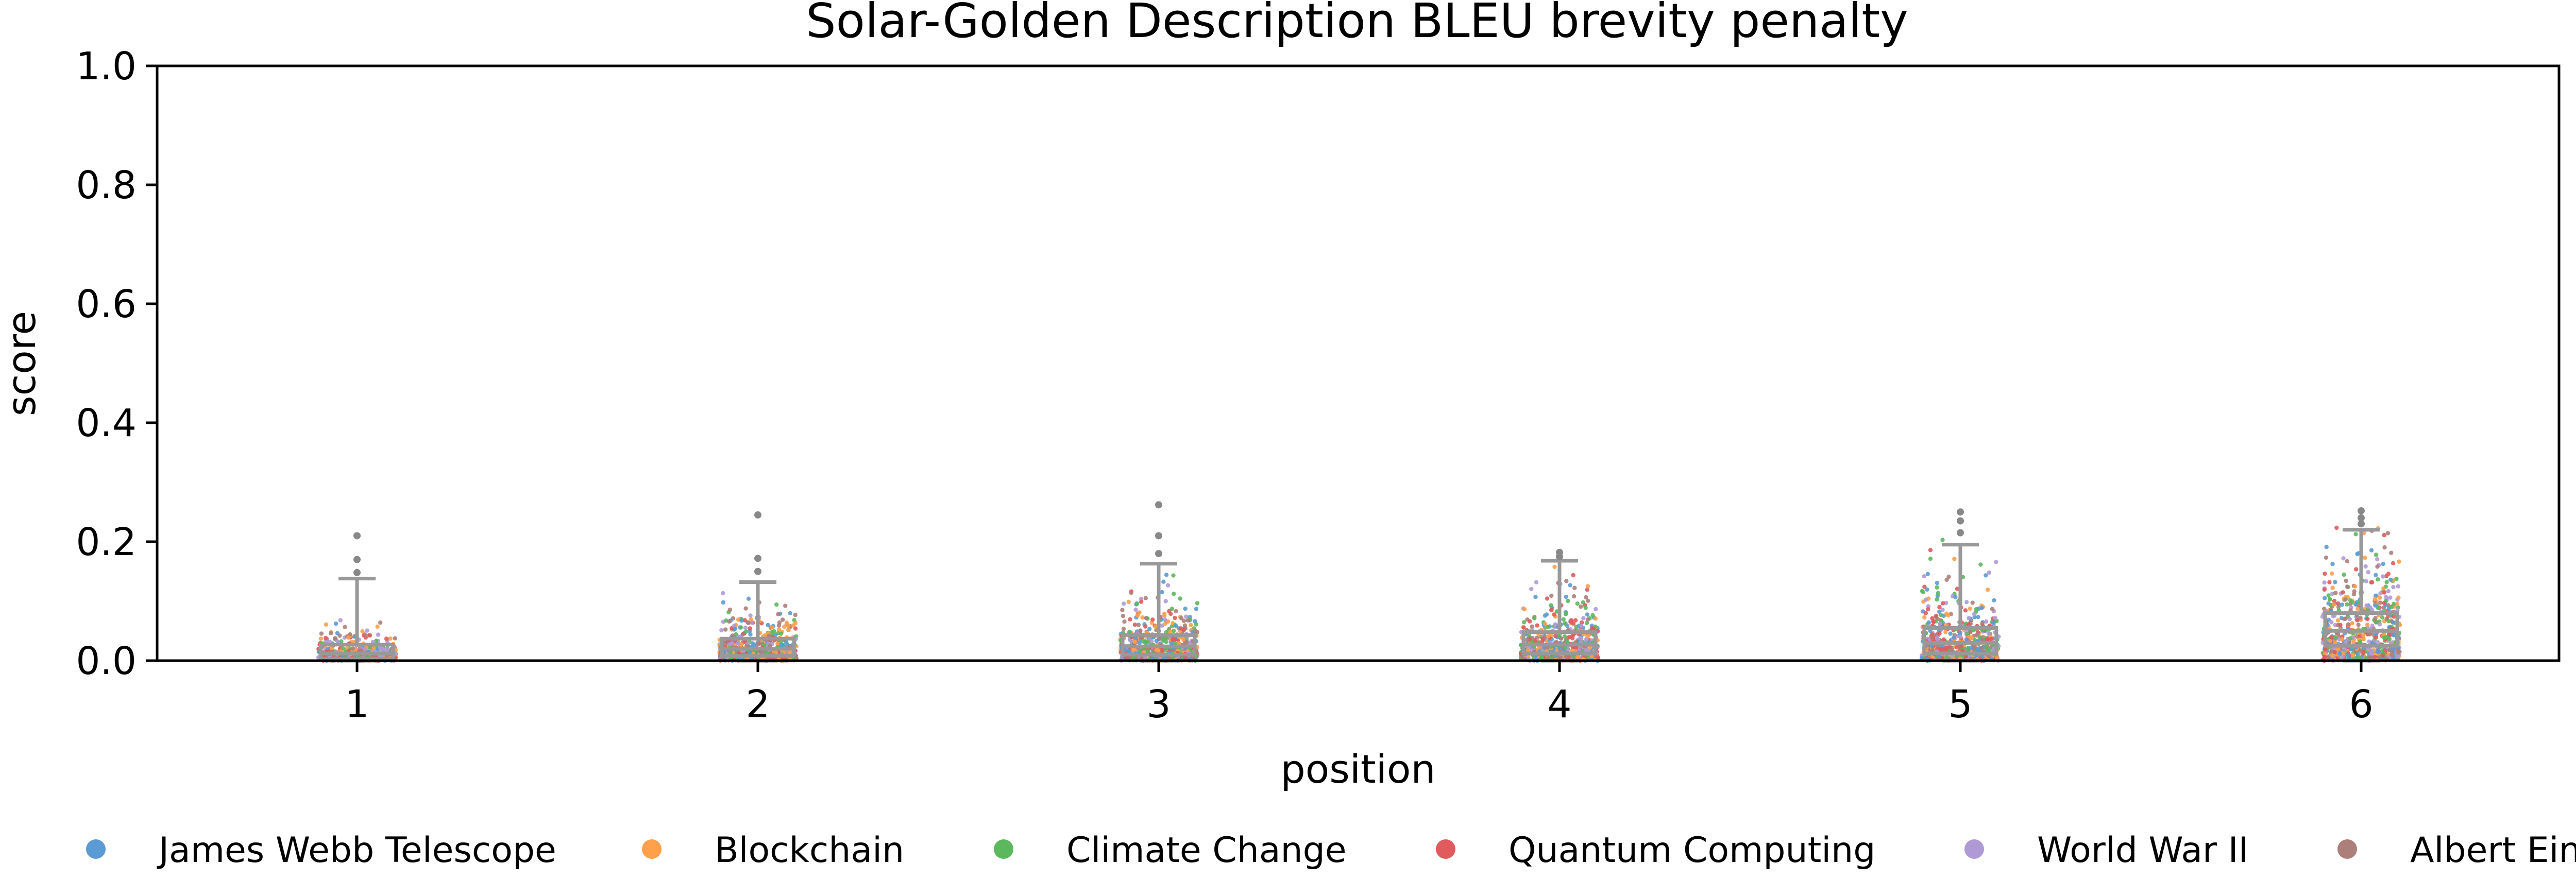  I want to click on legend-item: Climate Change, so click(1170, 851).